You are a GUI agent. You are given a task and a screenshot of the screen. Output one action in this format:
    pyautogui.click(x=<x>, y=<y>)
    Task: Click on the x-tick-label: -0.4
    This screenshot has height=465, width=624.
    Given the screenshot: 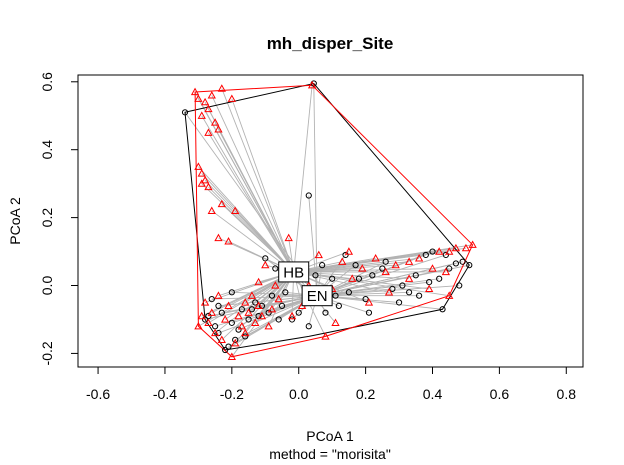 What is the action you would take?
    pyautogui.click(x=165, y=394)
    